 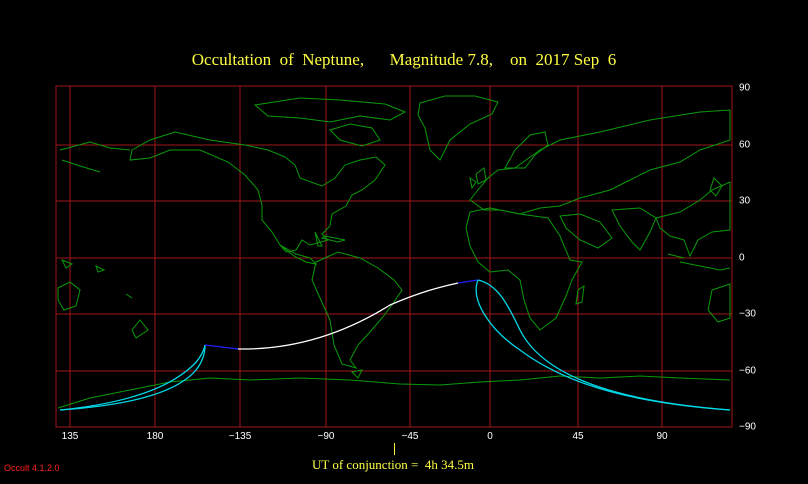 I want to click on x-tick-label: 135, so click(x=70, y=436).